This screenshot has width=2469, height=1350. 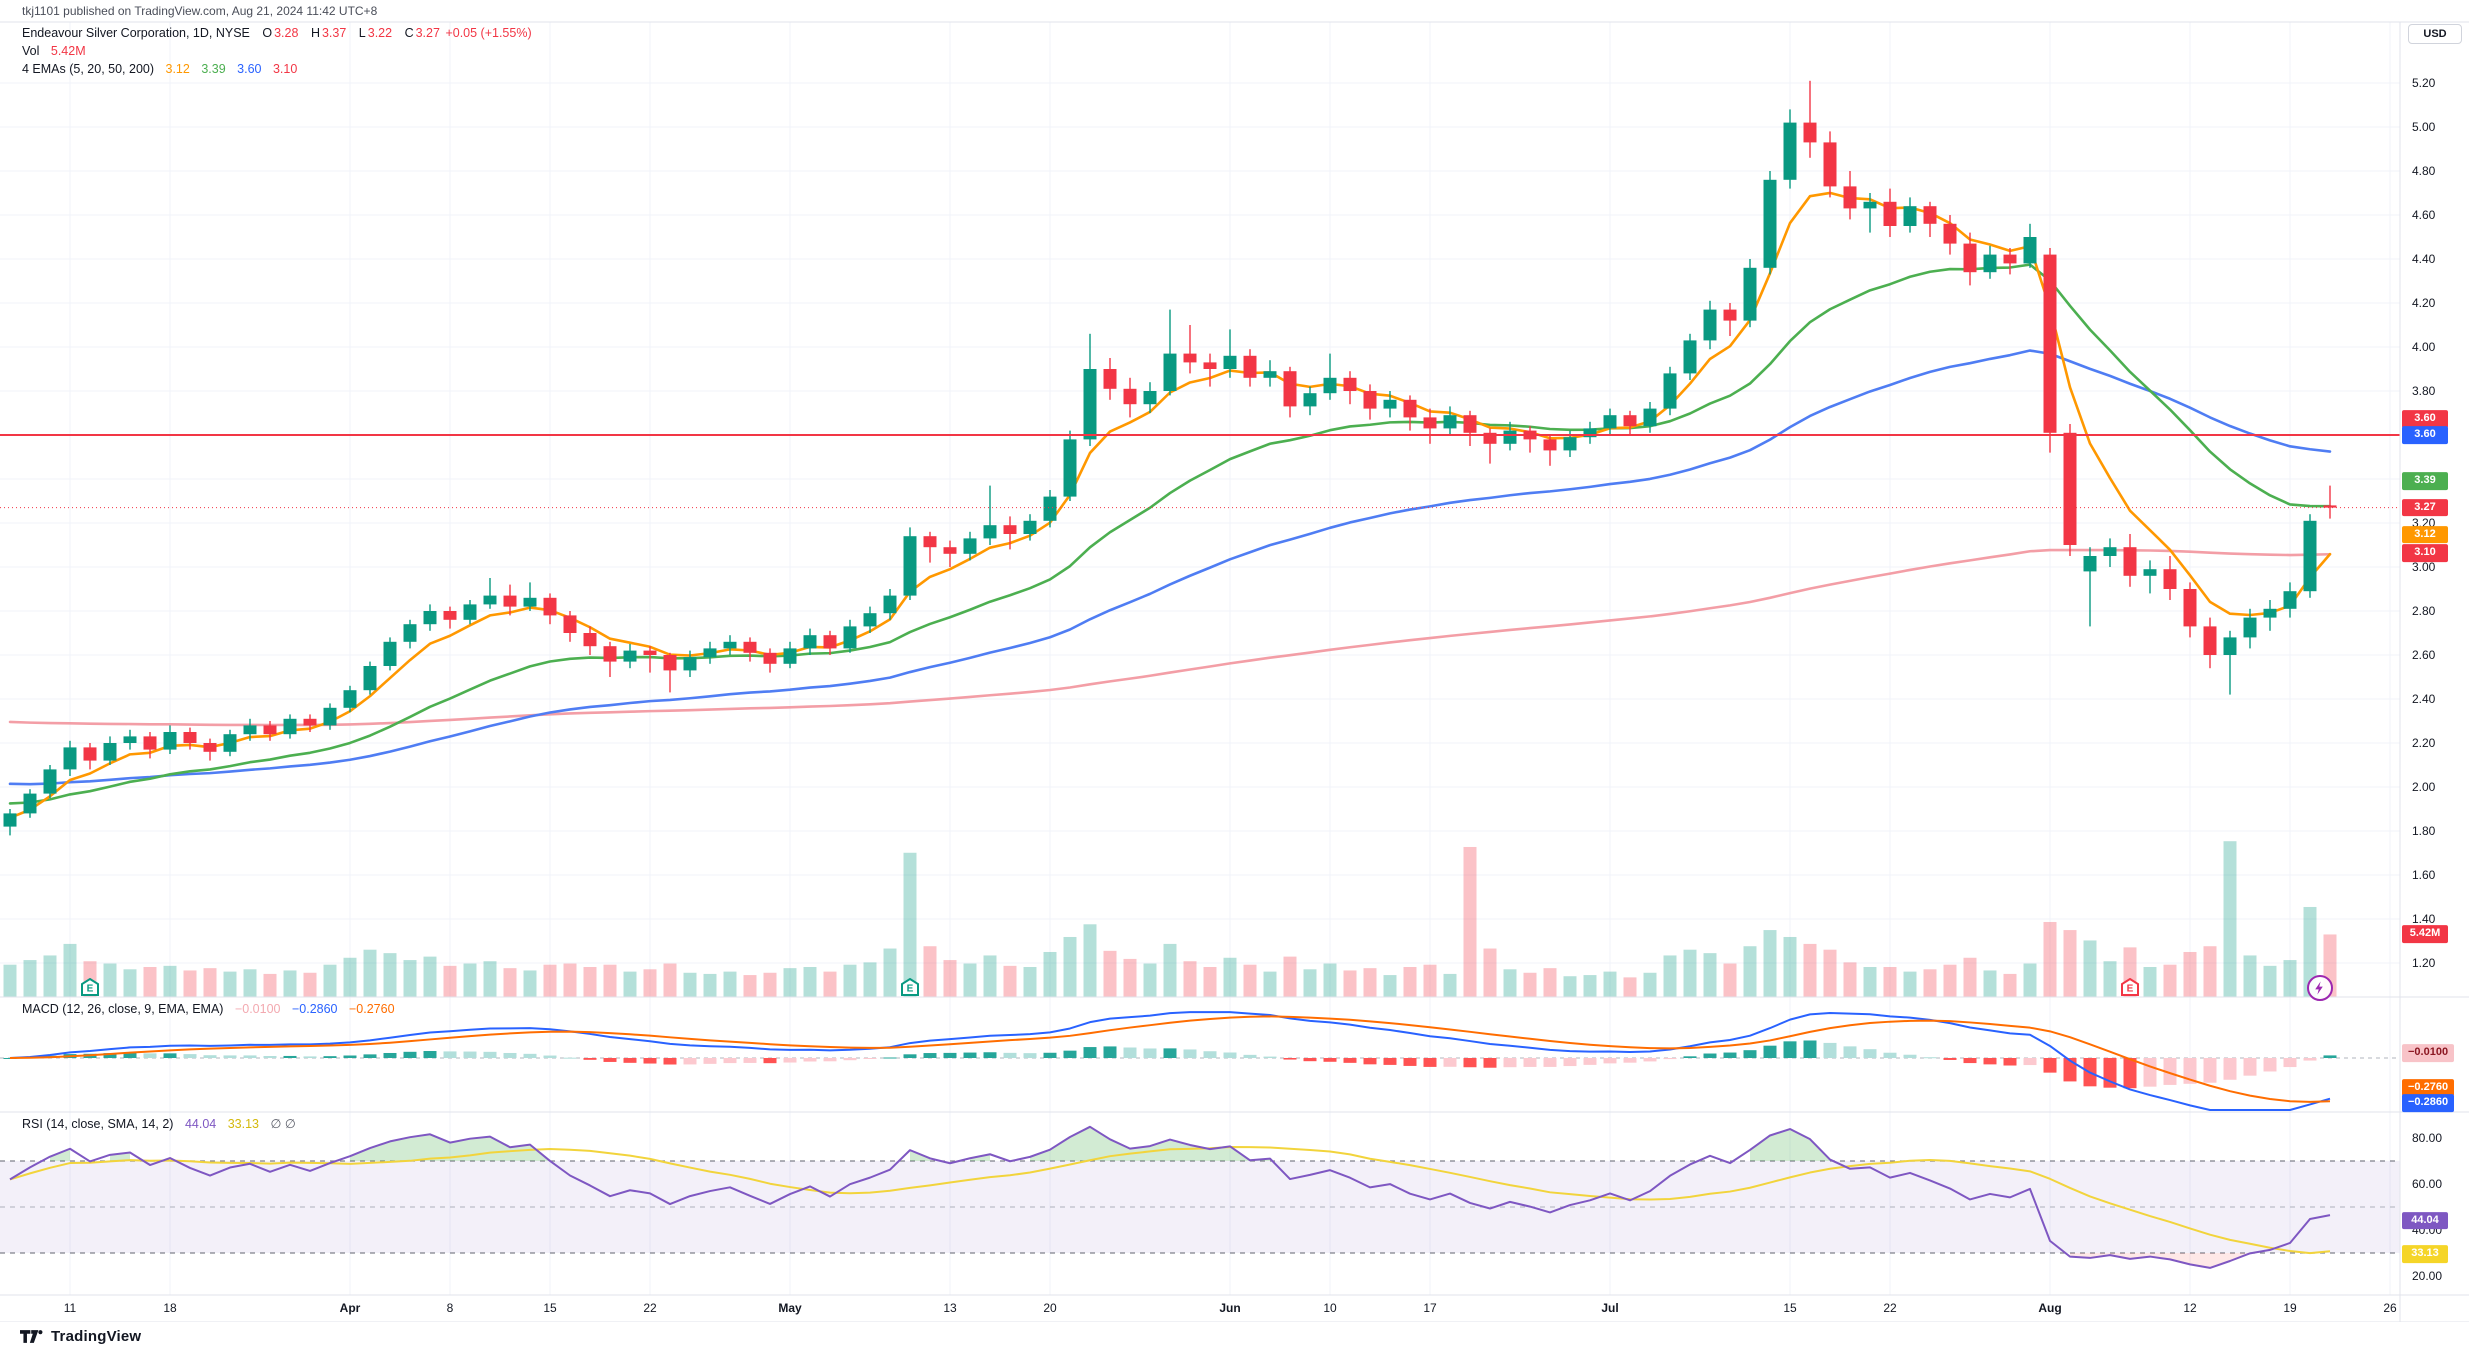 I want to click on ohlc-close: C 3.27, so click(x=422, y=33).